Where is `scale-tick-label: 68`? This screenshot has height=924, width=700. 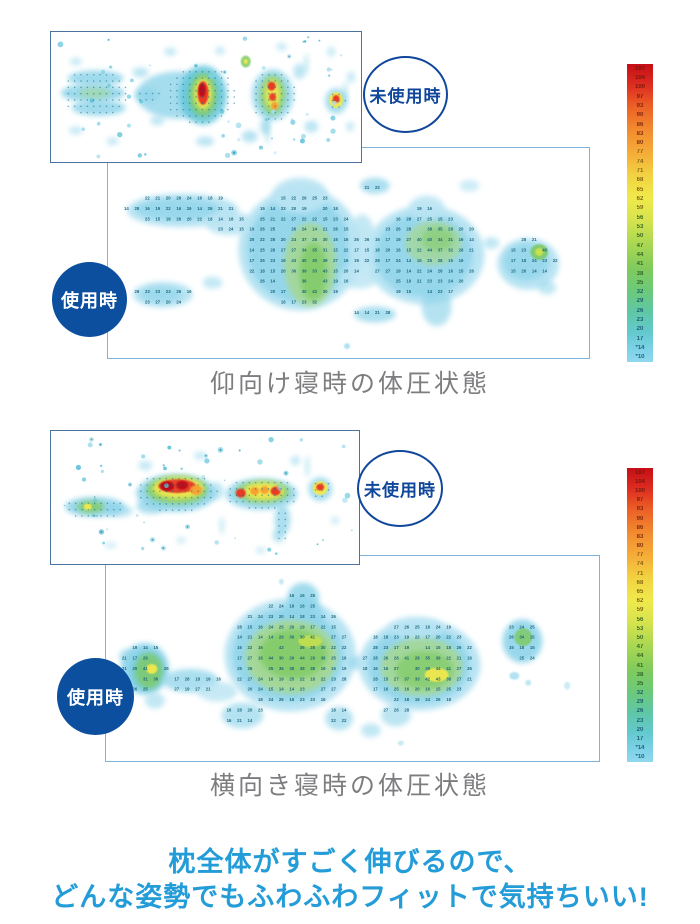 scale-tick-label: 68 is located at coordinates (640, 180).